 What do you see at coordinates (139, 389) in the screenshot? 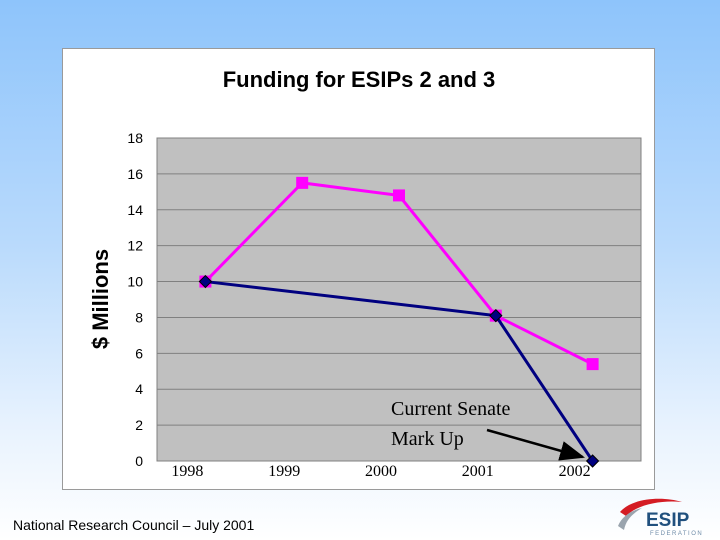
I see `y-tick-label: 4` at bounding box center [139, 389].